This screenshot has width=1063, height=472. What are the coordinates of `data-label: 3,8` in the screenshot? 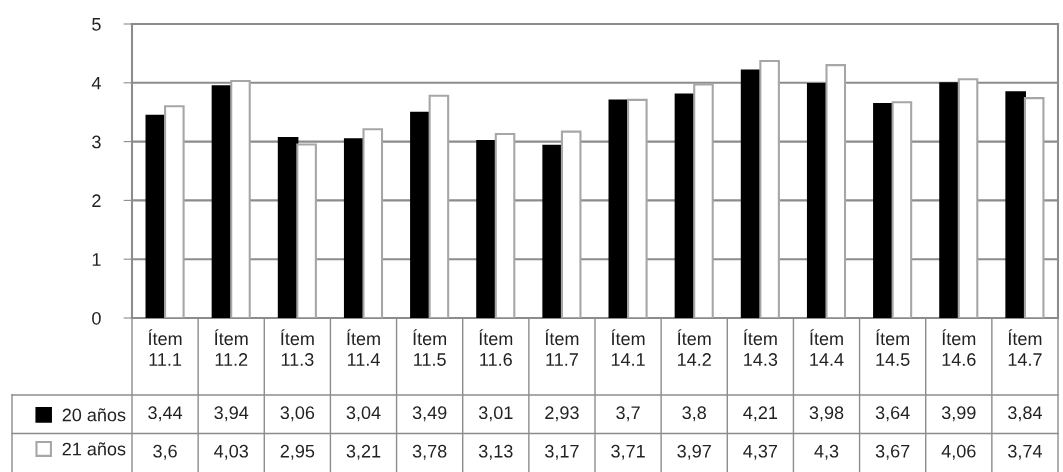 It's located at (694, 414).